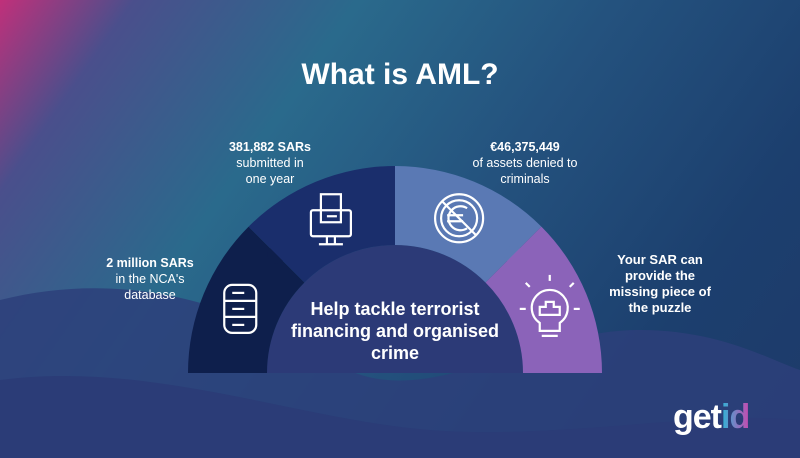 This screenshot has width=800, height=458. What do you see at coordinates (459, 218) in the screenshot?
I see `no-euro-icon` at bounding box center [459, 218].